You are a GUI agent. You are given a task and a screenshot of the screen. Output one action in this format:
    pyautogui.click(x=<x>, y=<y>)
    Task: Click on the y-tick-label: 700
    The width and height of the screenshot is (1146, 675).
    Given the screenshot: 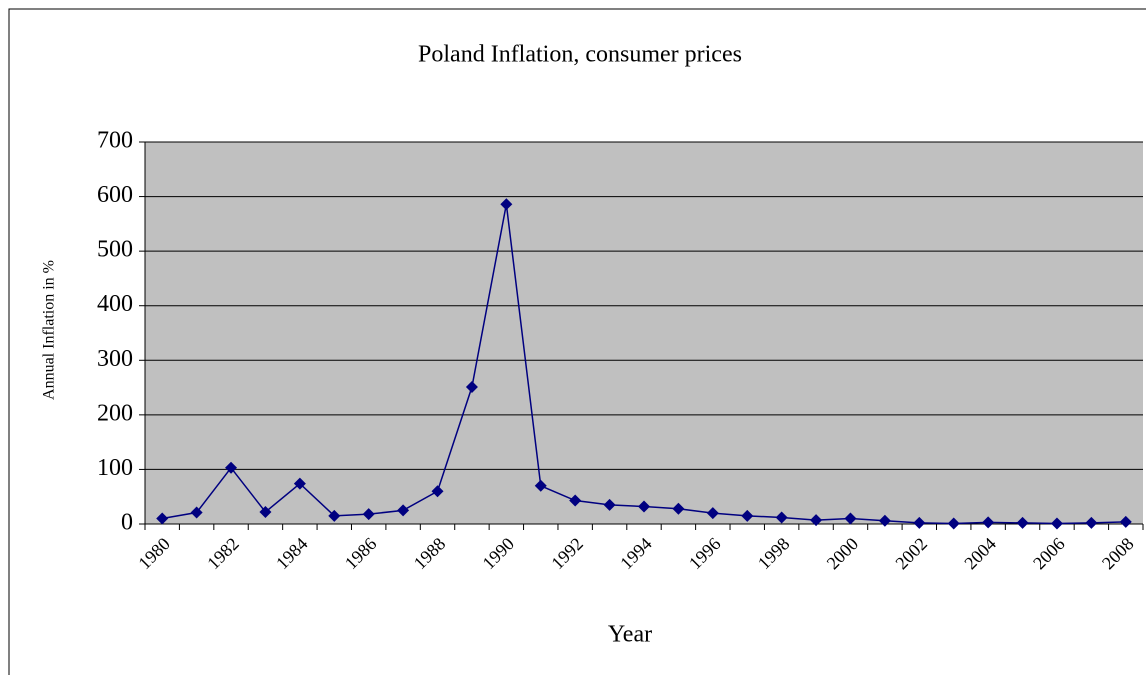 What is the action you would take?
    pyautogui.click(x=115, y=141)
    